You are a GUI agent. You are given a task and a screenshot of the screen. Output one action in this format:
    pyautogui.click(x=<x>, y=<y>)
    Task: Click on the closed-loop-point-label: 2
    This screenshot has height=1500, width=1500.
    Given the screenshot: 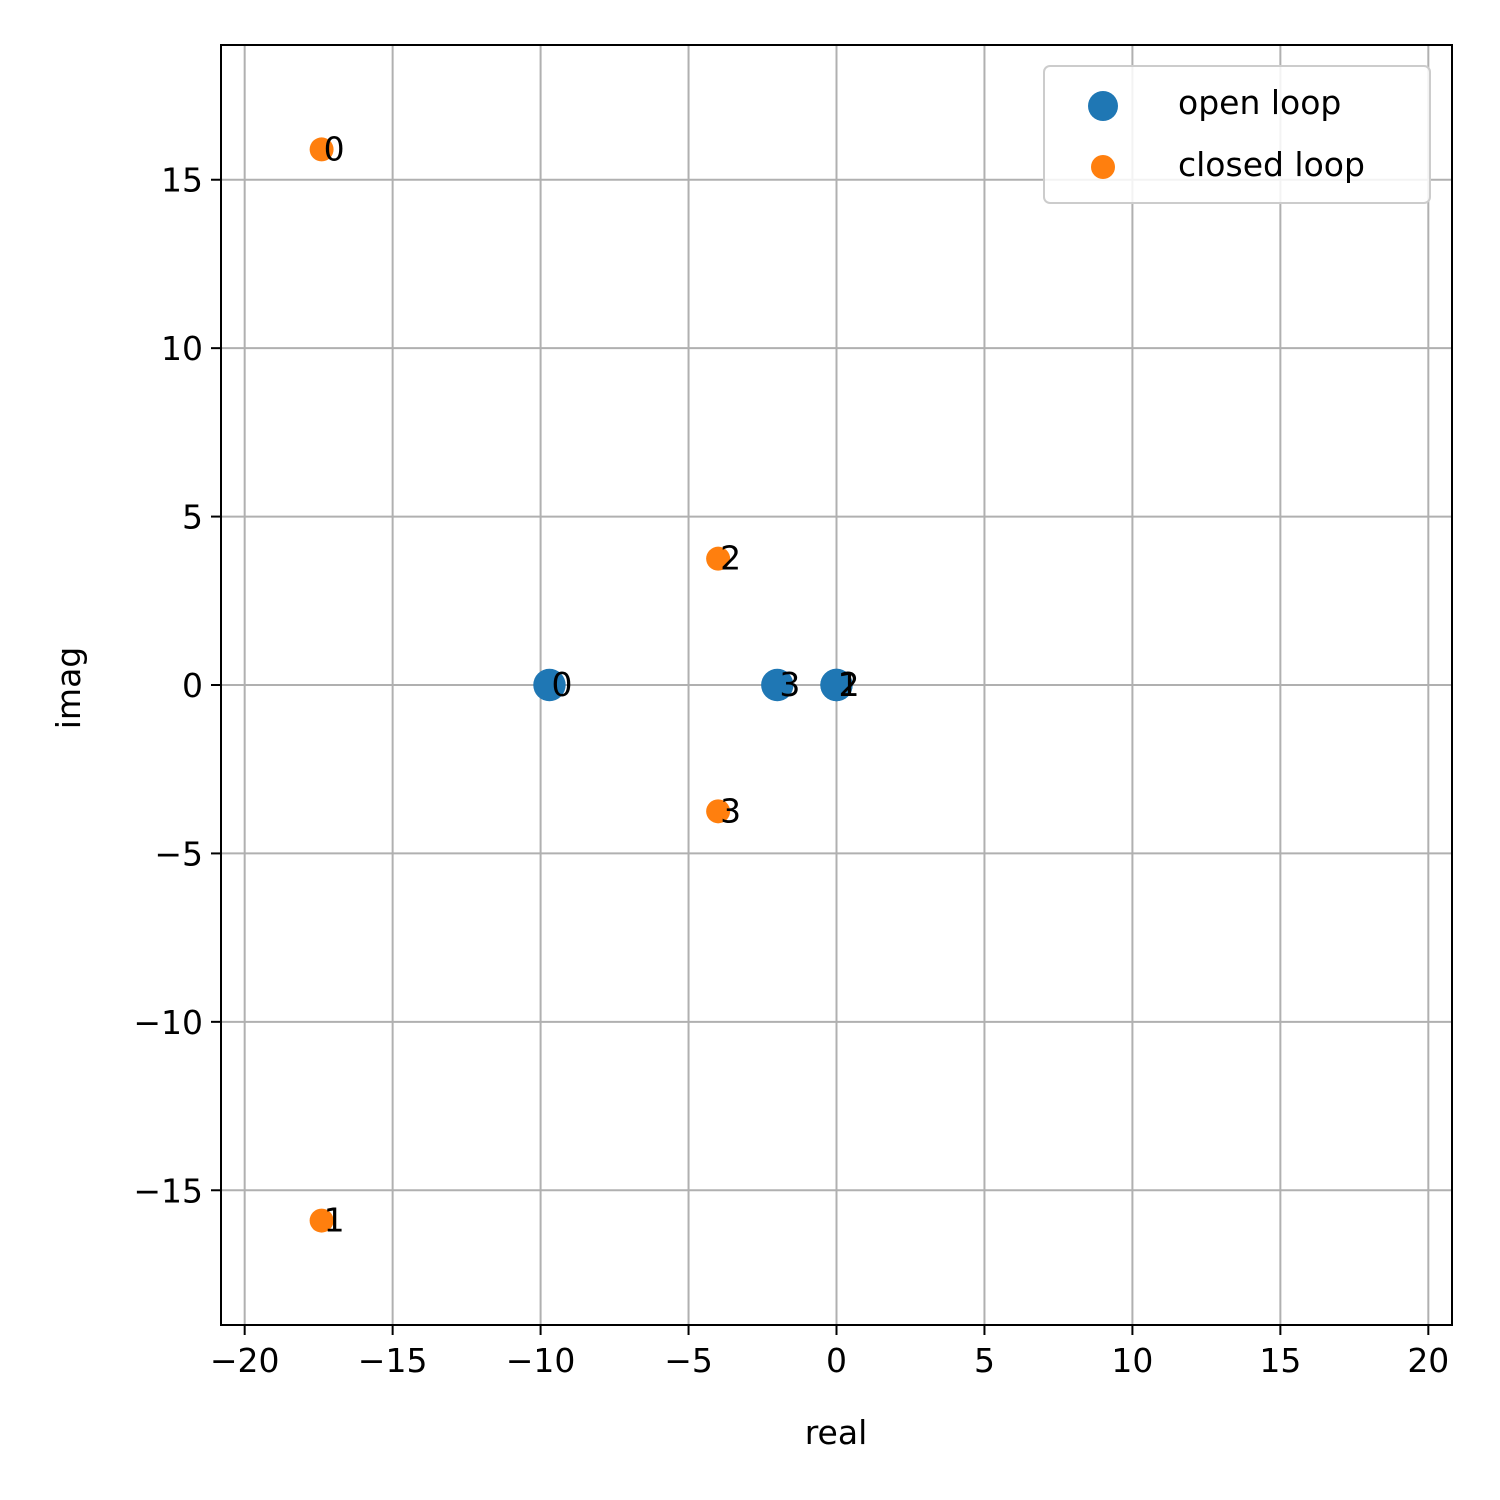 What is the action you would take?
    pyautogui.click(x=730, y=558)
    